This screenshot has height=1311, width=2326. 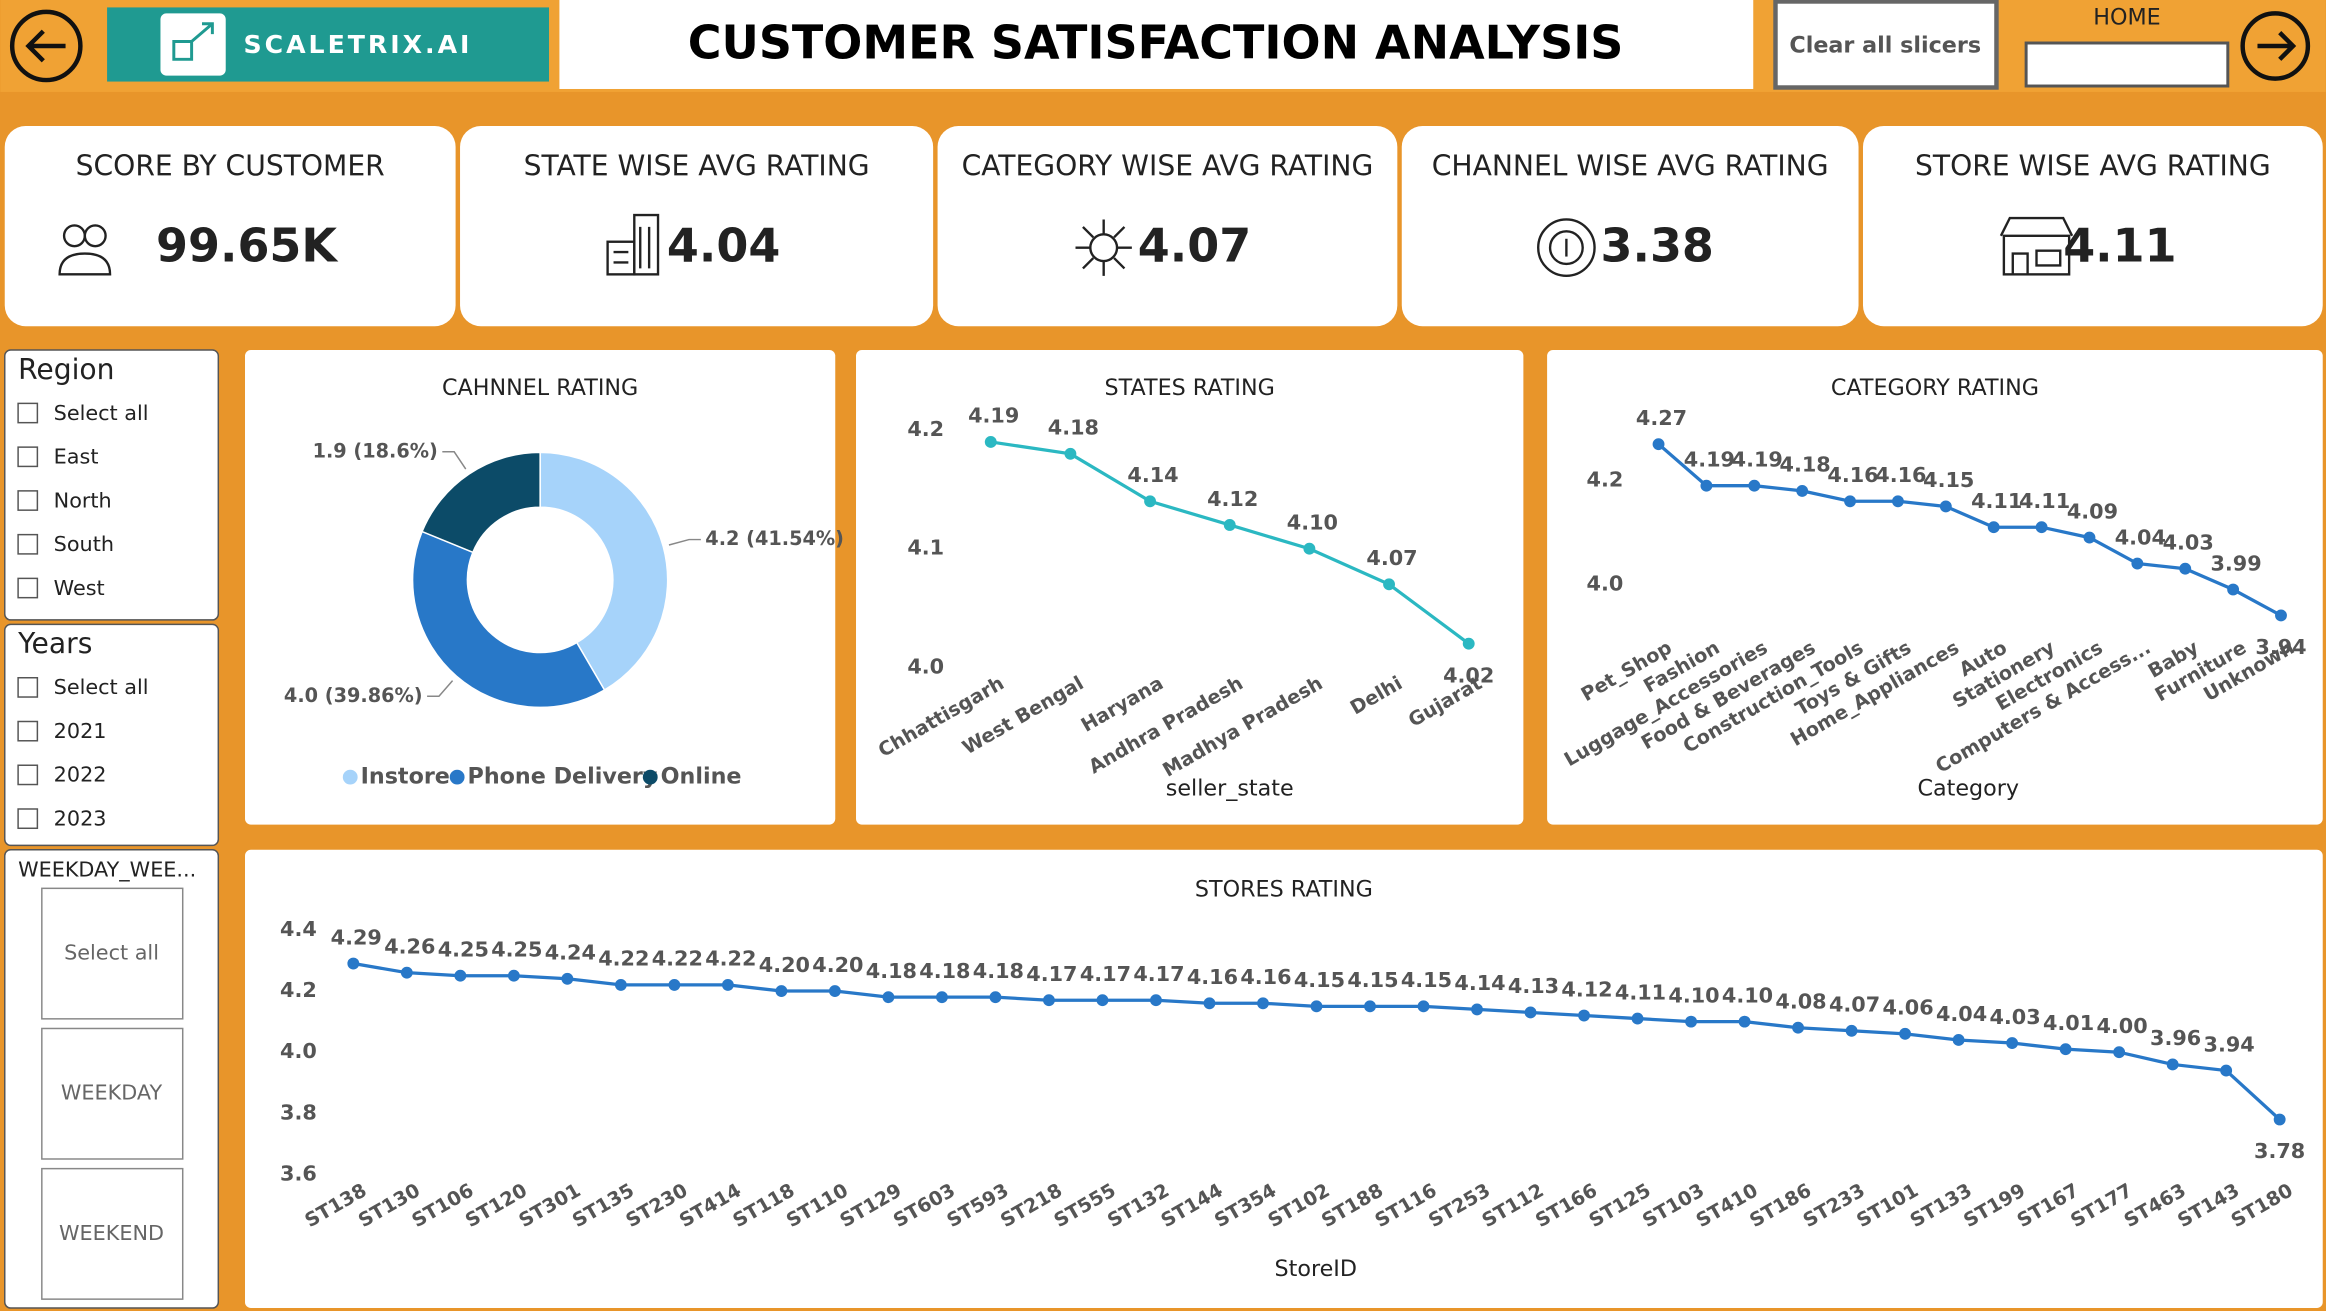 What do you see at coordinates (774, 538) in the screenshot?
I see `data-label: 4.2 (41.54%)` at bounding box center [774, 538].